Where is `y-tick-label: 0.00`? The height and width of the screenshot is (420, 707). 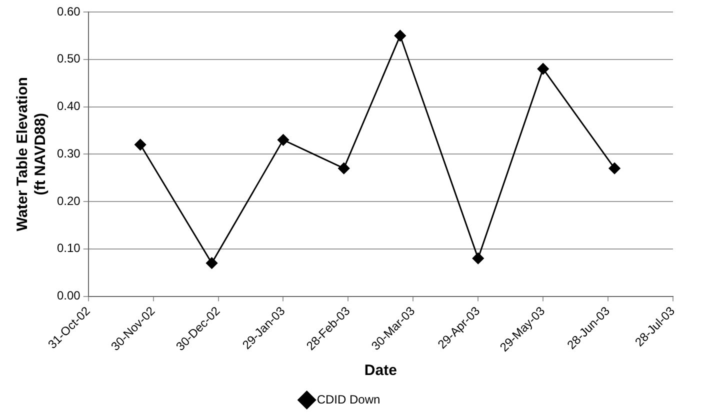 y-tick-label: 0.00 is located at coordinates (68, 295).